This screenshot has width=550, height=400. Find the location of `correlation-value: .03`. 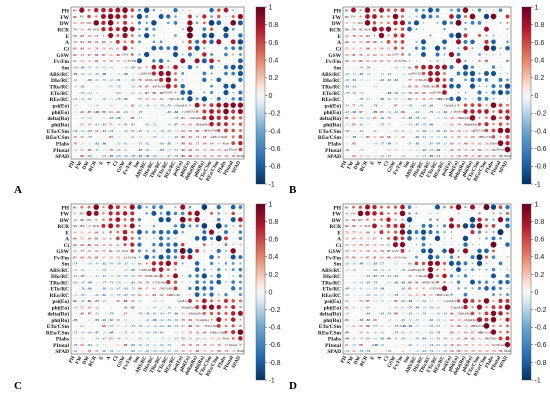

correlation-value: .03 is located at coordinates (353, 150).